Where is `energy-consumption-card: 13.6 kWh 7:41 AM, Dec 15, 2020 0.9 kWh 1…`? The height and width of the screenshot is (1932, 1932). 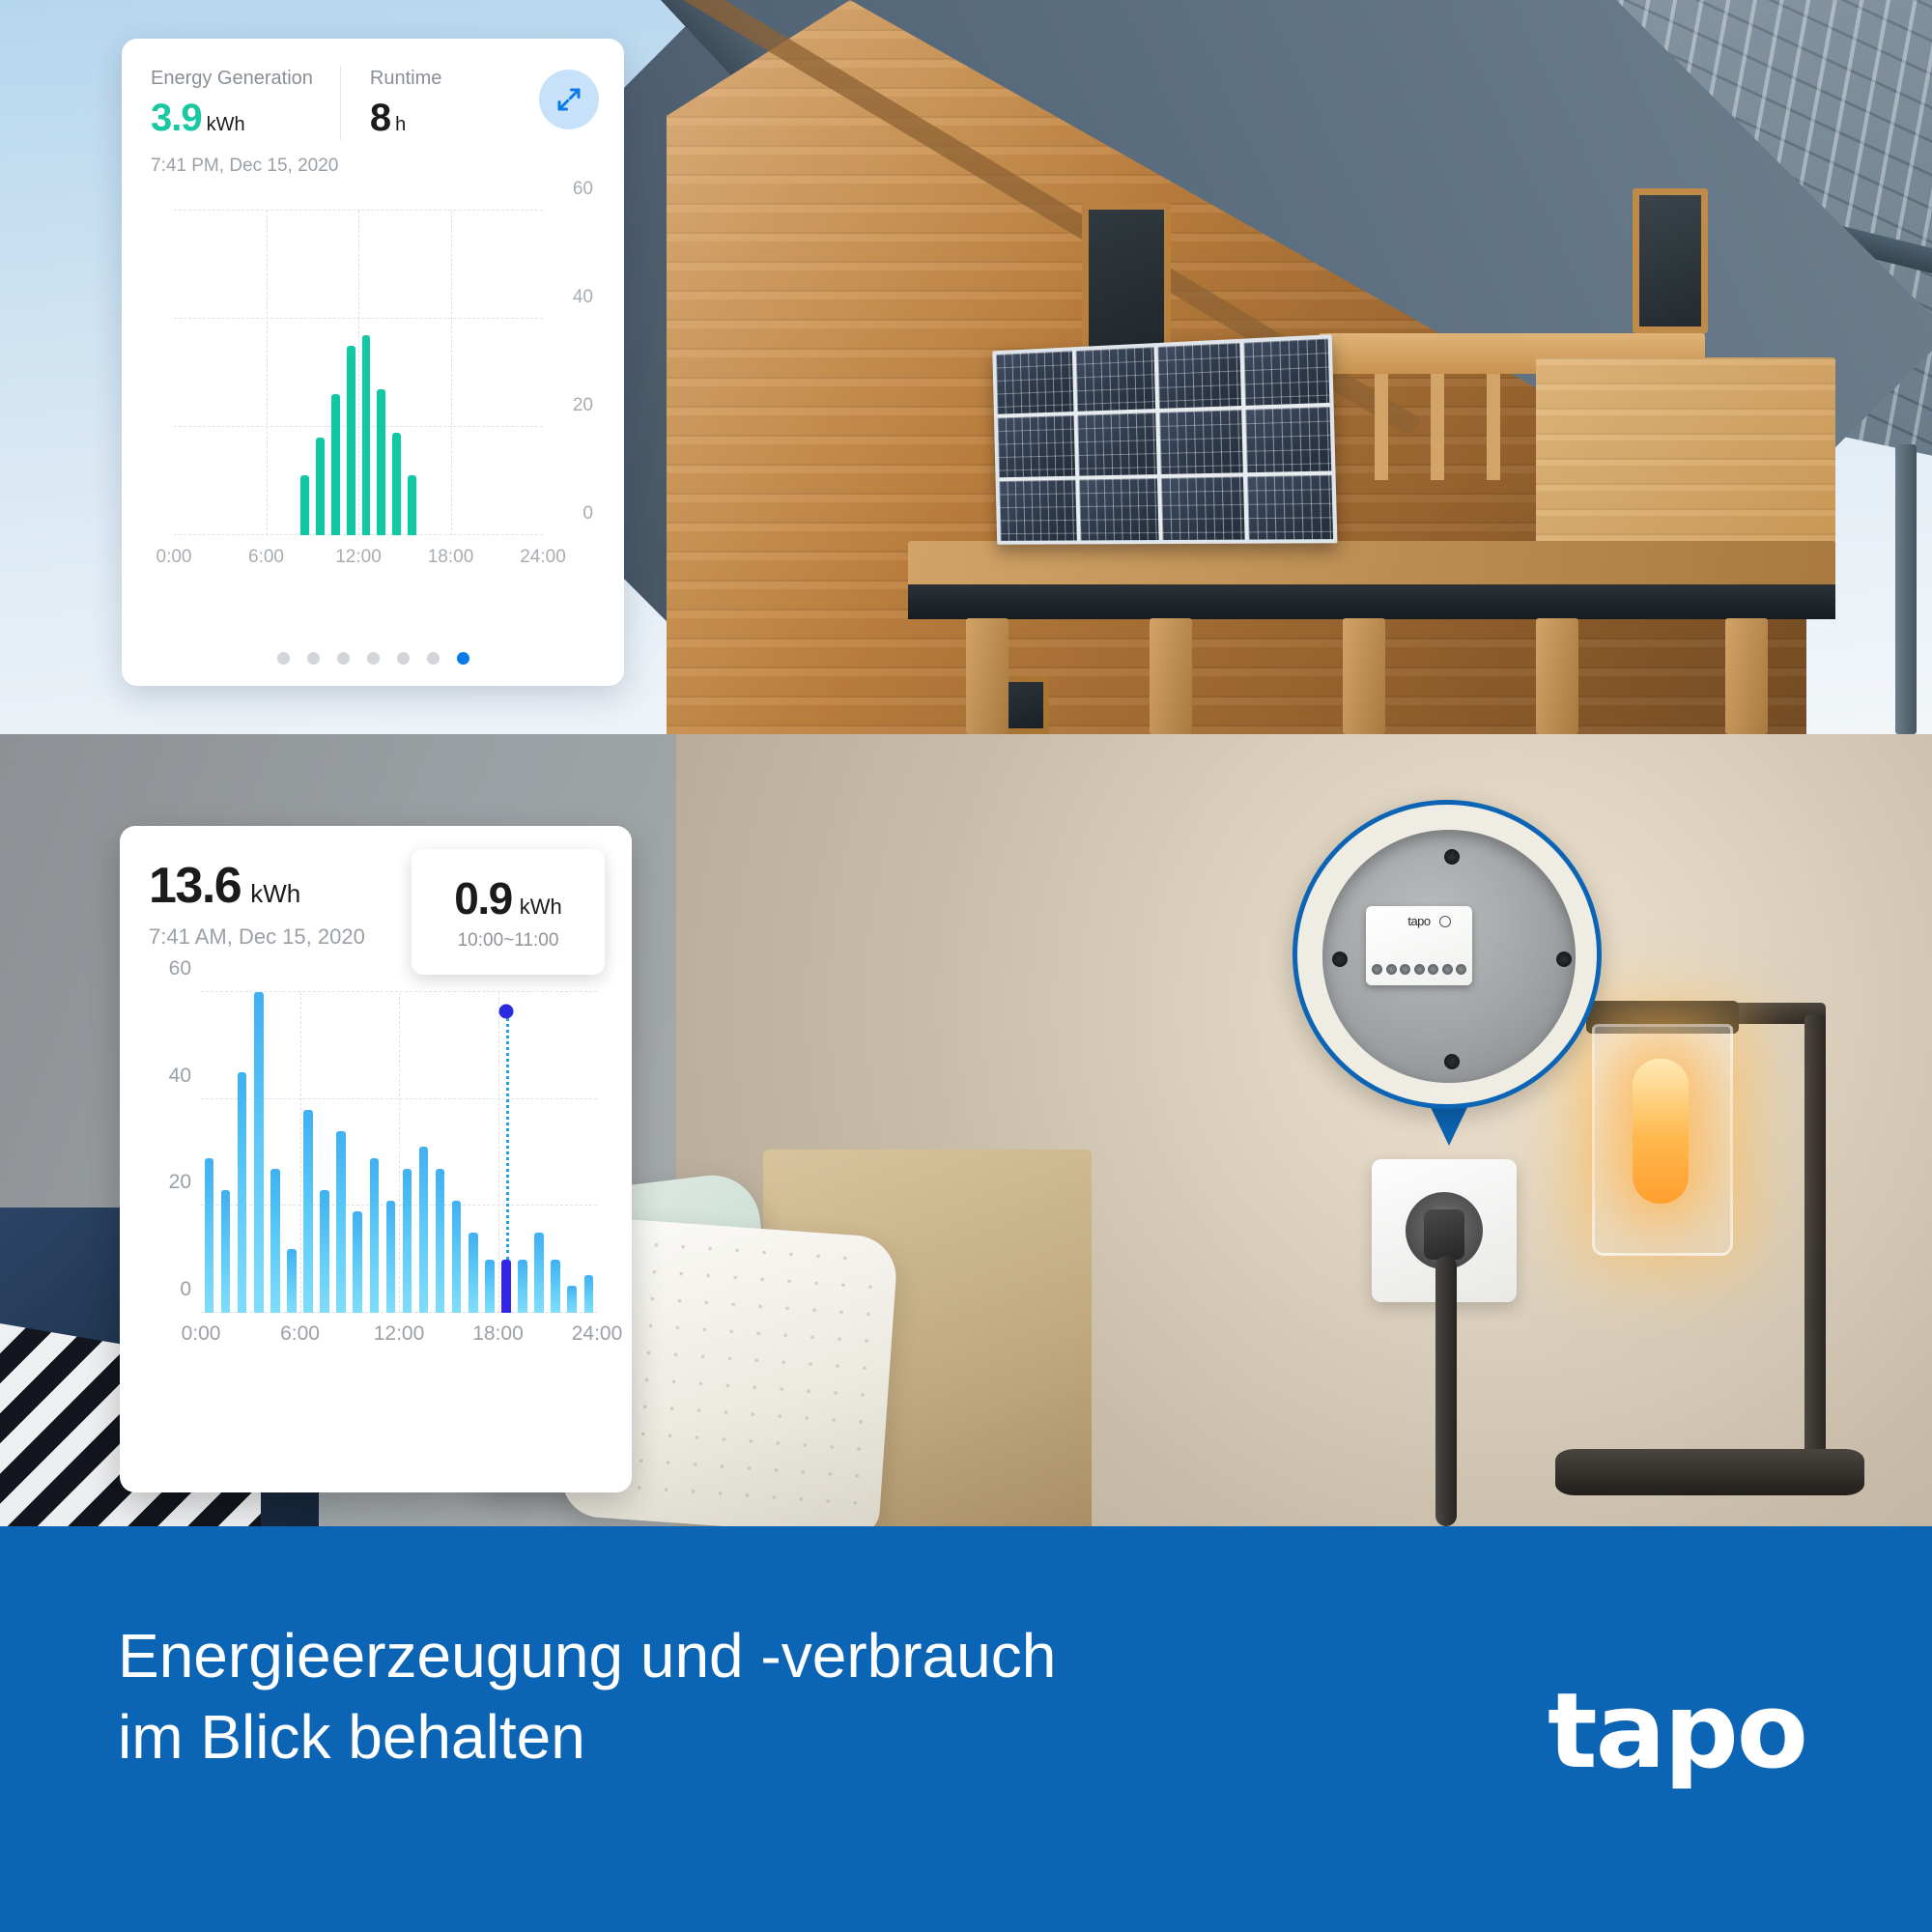
energy-consumption-card: 13.6 kWh 7:41 AM, Dec 15, 2020 0.9 kWh 1… is located at coordinates (376, 1159).